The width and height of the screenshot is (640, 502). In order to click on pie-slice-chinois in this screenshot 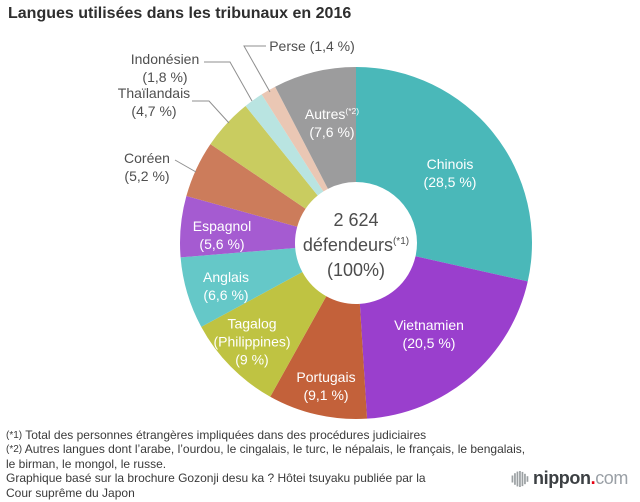, I will do `click(444, 174)`.